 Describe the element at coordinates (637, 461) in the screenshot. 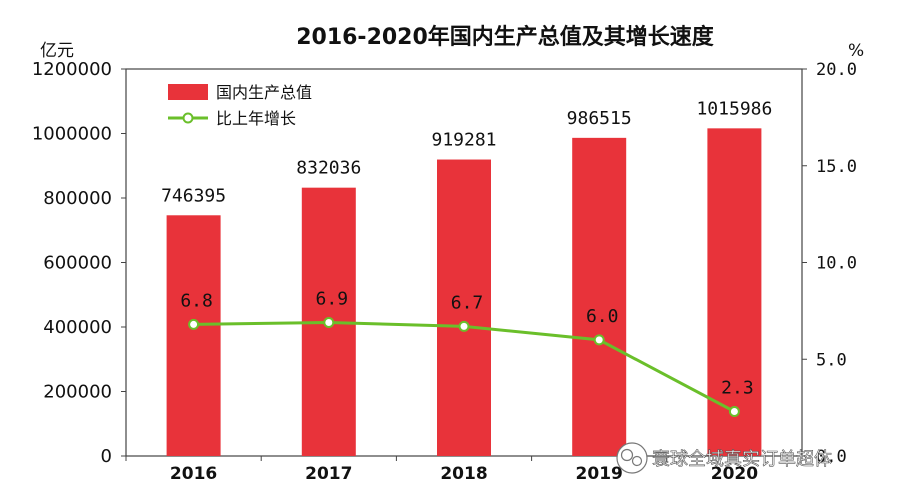

I see `wechat-icon-bubble-right` at that location.